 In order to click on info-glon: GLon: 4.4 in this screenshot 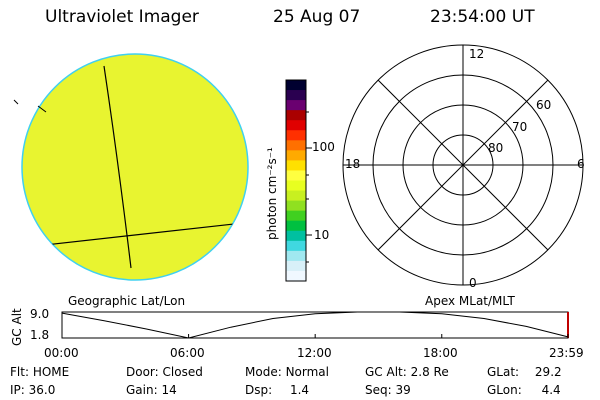, I will do `click(524, 390)`.